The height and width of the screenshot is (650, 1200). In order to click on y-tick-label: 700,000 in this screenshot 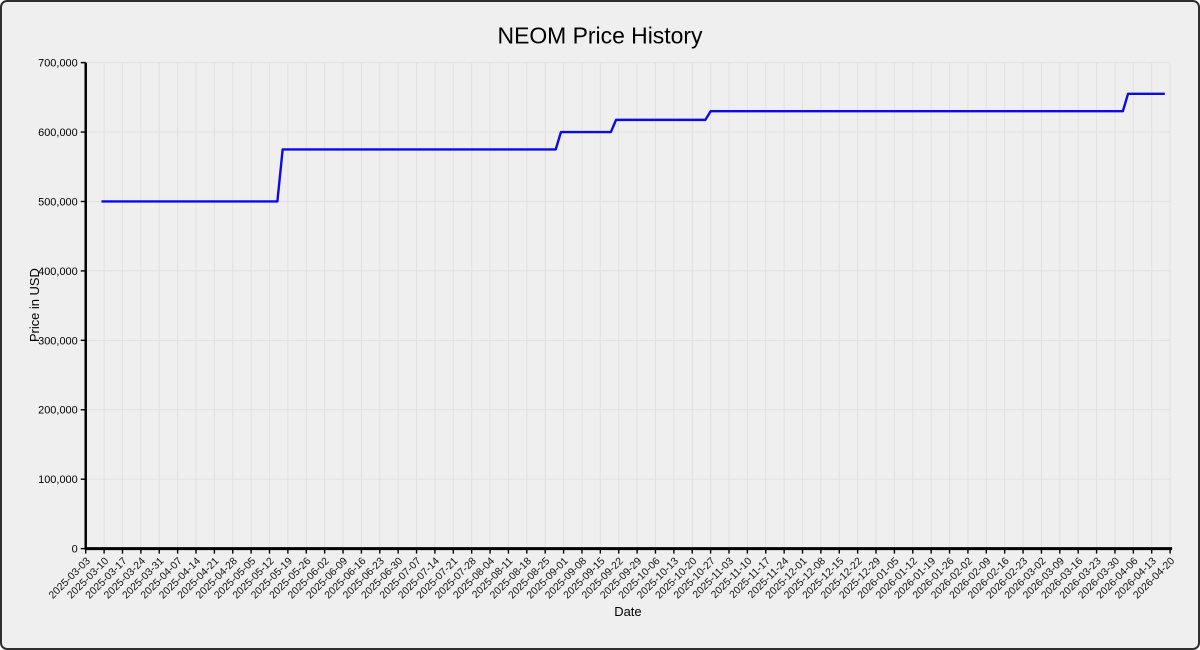, I will do `click(58, 64)`.